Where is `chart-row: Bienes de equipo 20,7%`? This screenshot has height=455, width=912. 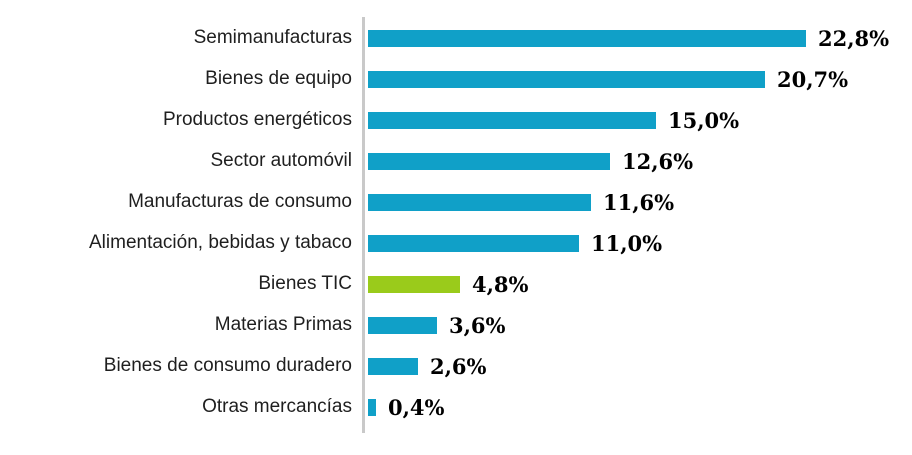
chart-row: Bienes de equipo 20,7% is located at coordinates (456, 79).